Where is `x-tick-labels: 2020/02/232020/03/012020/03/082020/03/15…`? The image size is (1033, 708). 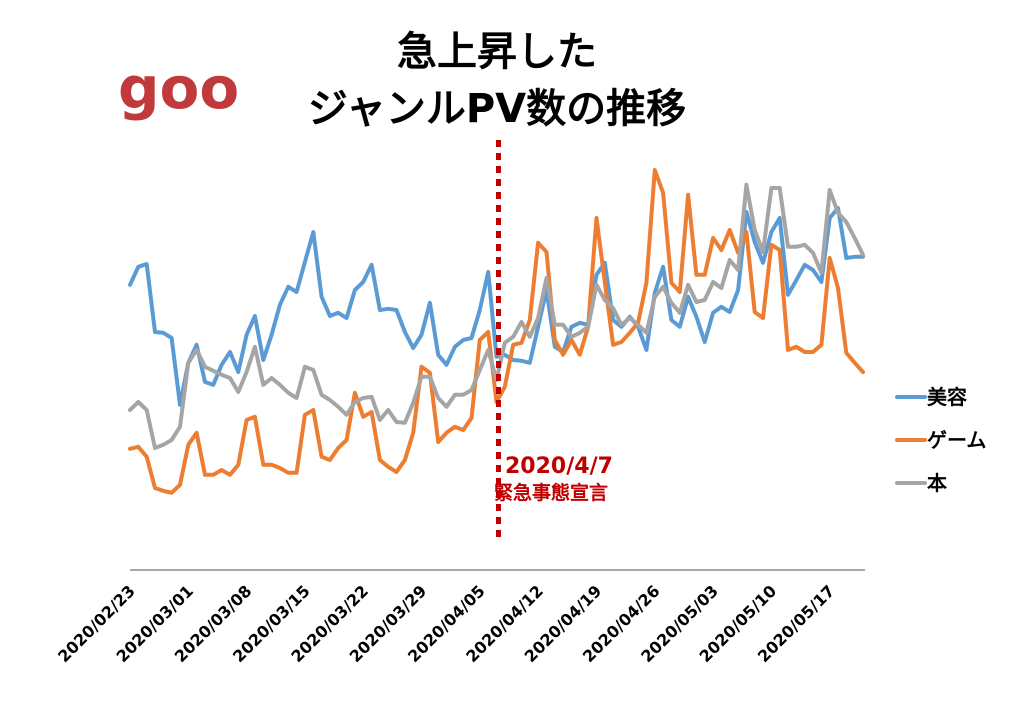 x-tick-labels: 2020/02/232020/03/012020/03/082020/03/15… is located at coordinates (446, 623).